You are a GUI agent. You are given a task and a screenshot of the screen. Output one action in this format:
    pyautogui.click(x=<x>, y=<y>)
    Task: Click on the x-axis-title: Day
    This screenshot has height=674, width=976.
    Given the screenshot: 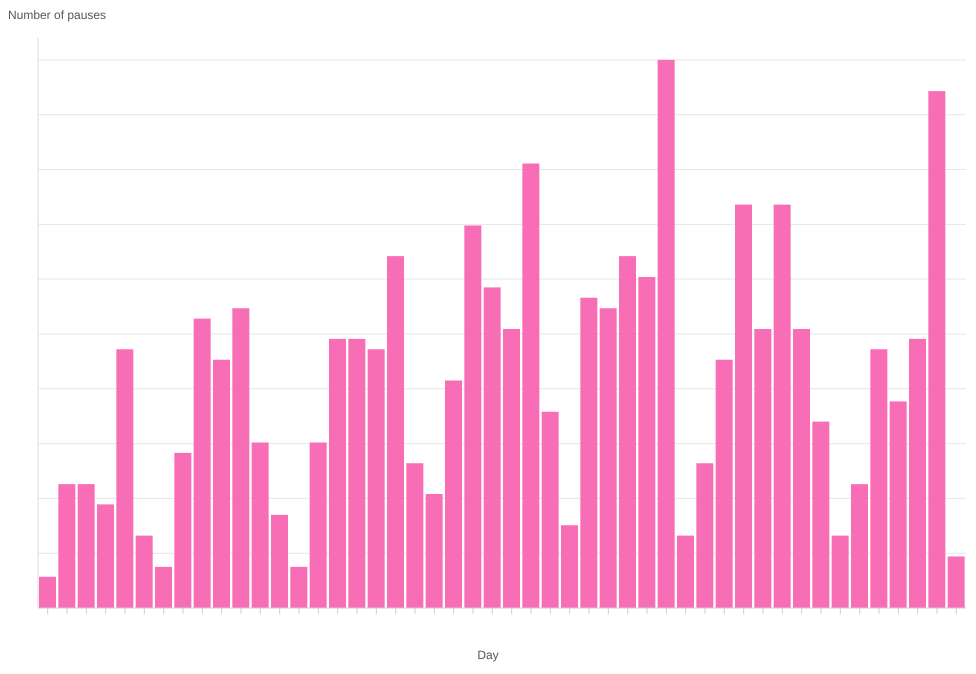 What is the action you would take?
    pyautogui.click(x=488, y=655)
    